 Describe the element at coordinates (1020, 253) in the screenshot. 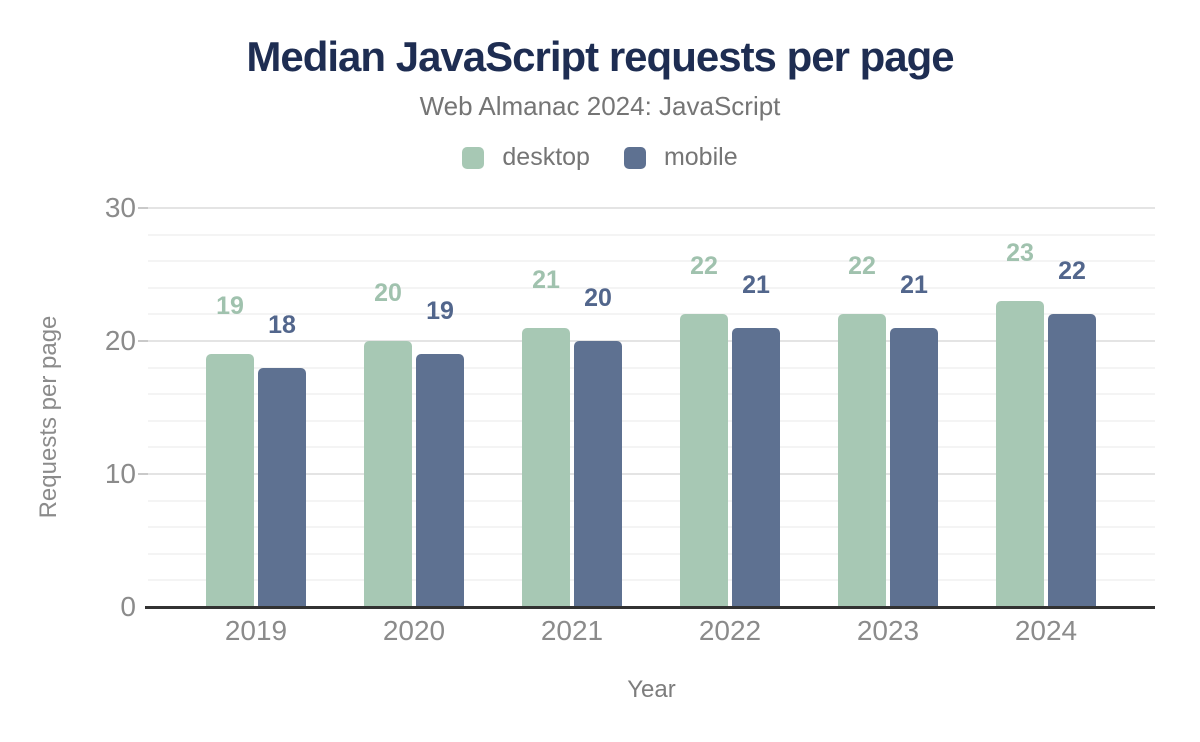

I see `bar-label-desktop-2024: 23` at that location.